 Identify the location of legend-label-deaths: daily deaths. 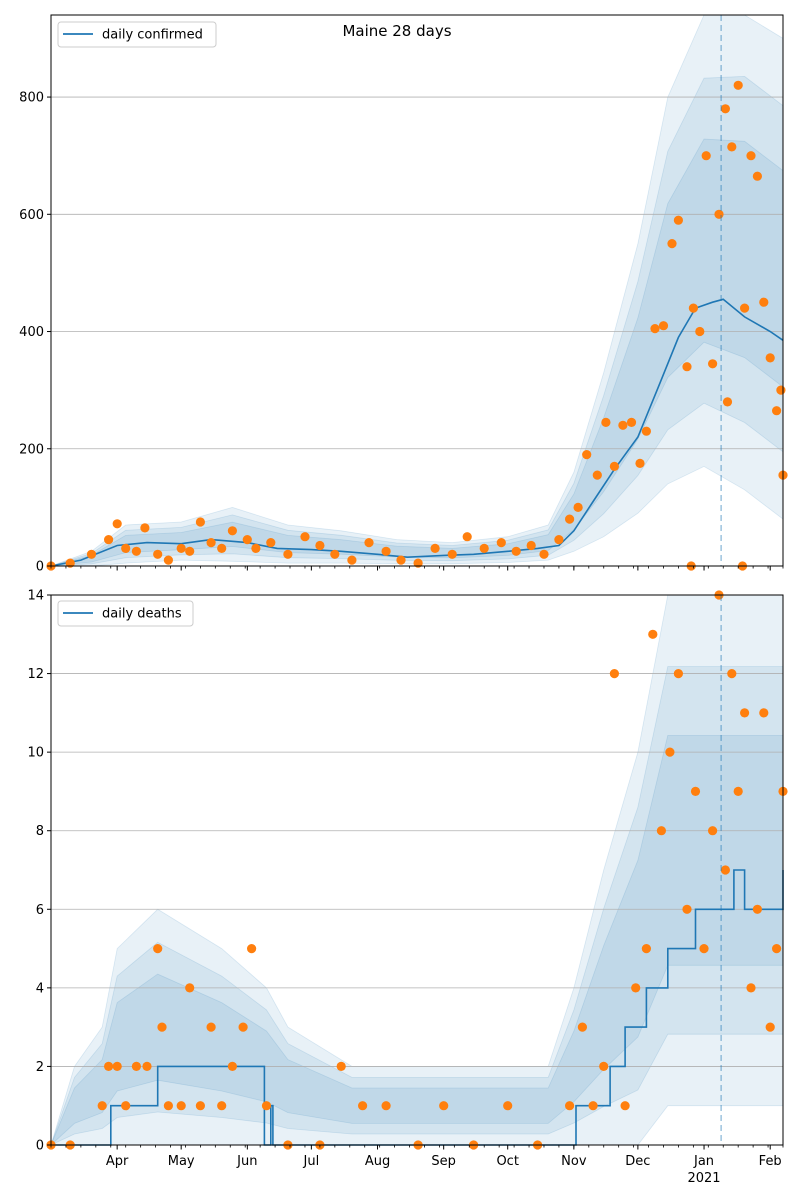
(142, 614).